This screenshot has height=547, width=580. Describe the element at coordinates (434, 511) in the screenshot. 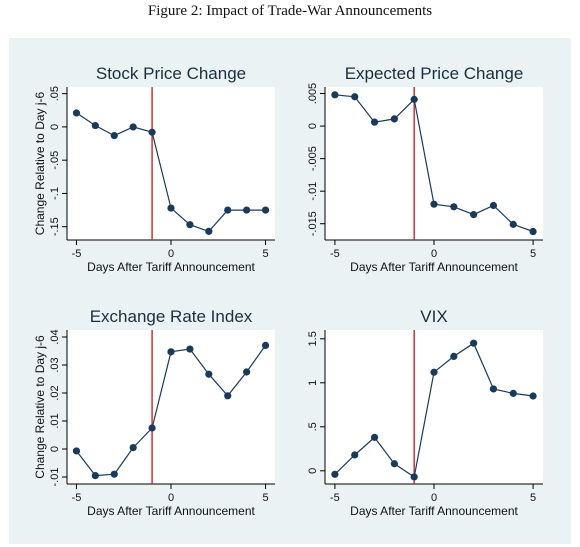

I see `chart-4-x-axis-title: Days After Tariff Announcement` at that location.